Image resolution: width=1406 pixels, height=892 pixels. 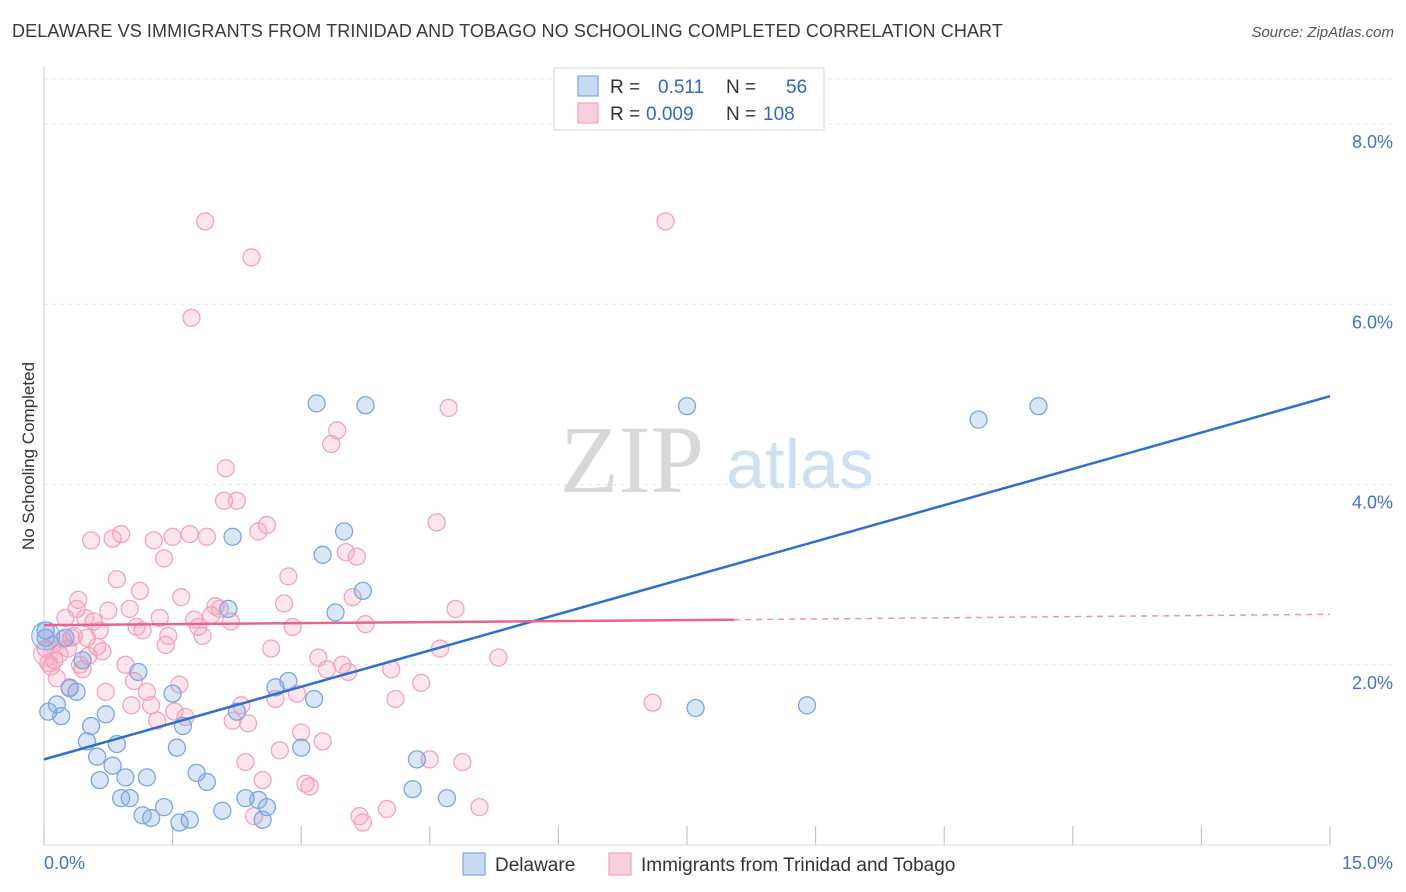 I want to click on y-axis-label: No Schooling Completed, so click(x=28, y=456).